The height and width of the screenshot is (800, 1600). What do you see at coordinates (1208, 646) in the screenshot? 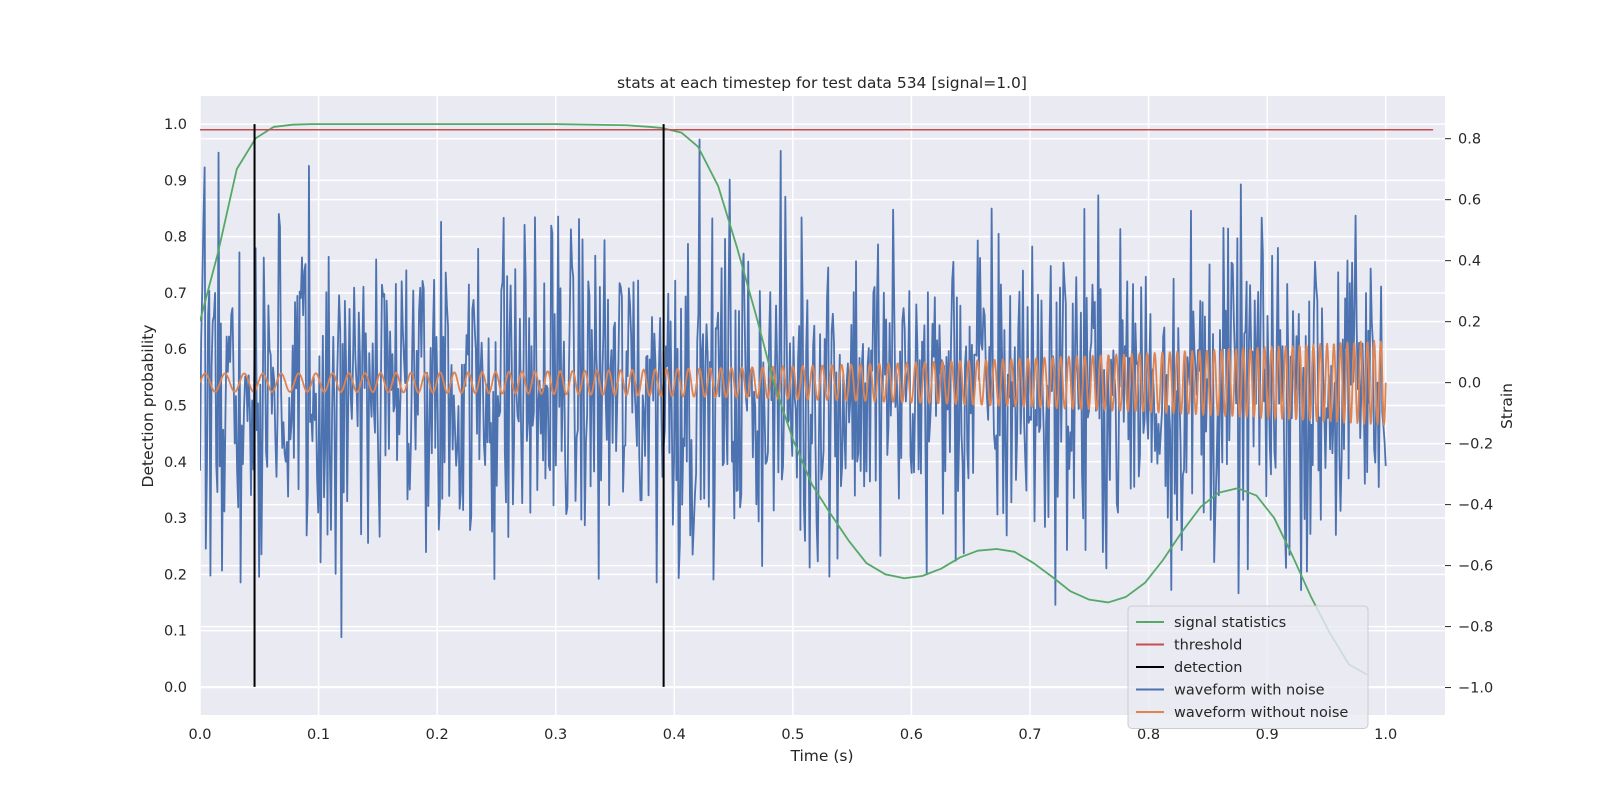
I see `legend-label: threshold` at bounding box center [1208, 646].